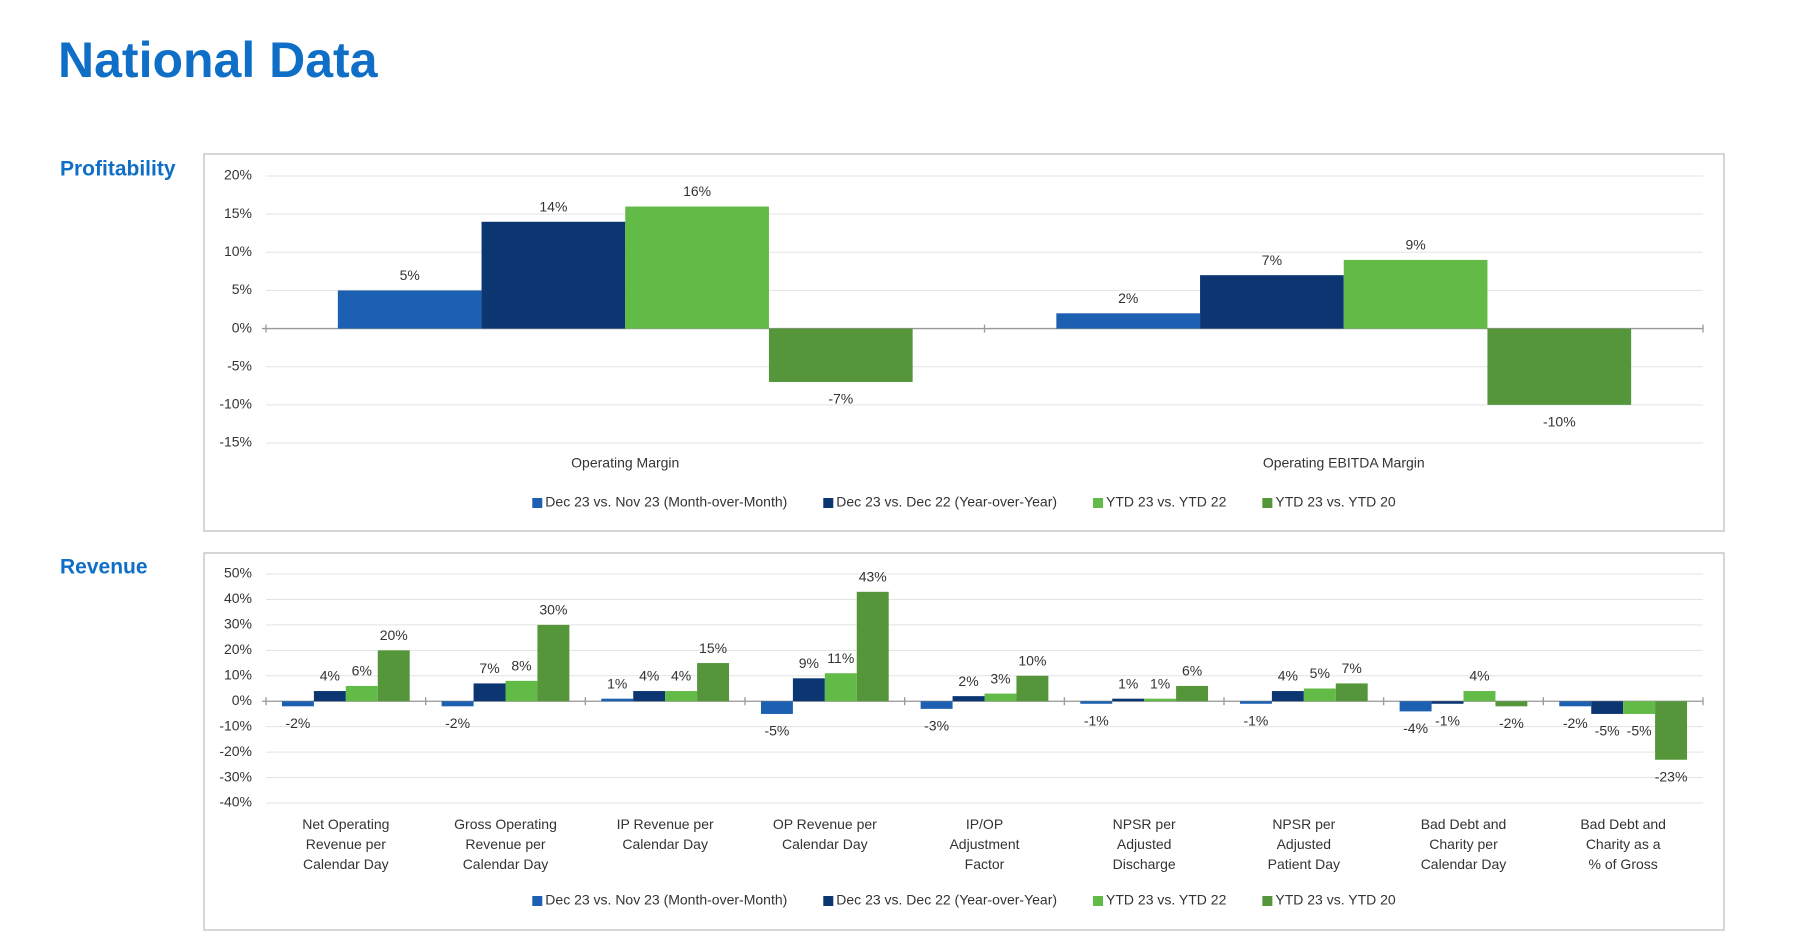 This screenshot has width=1820, height=938. What do you see at coordinates (984, 844) in the screenshot?
I see `x-tick-label: IP/OP Adjustment Factor` at bounding box center [984, 844].